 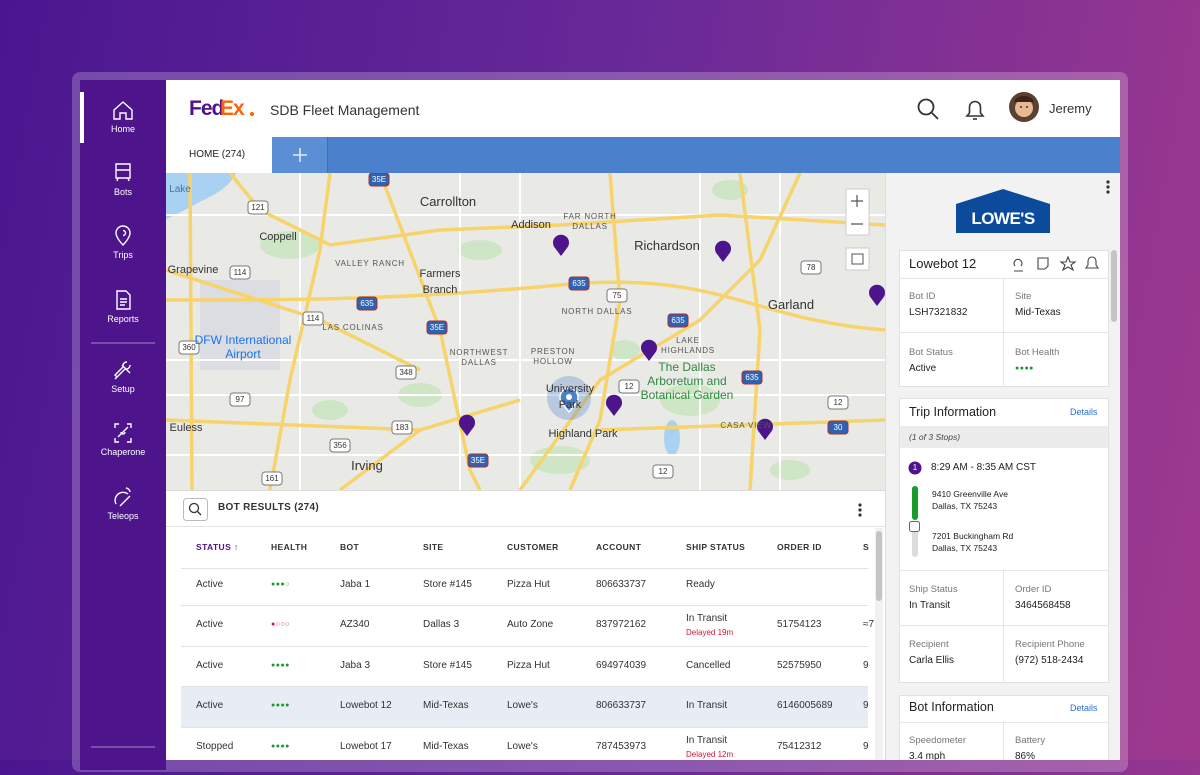 I want to click on column-header: STATUS ↑, so click(x=217, y=547).